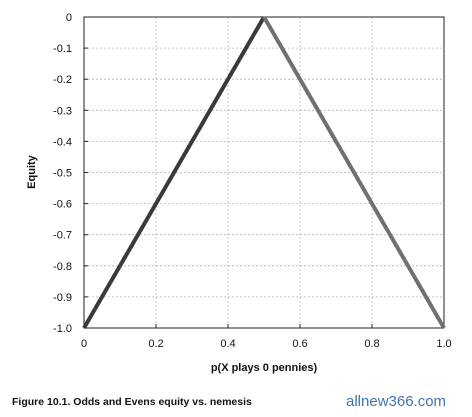  I want to click on y-tick-label: -0.1, so click(62, 49).